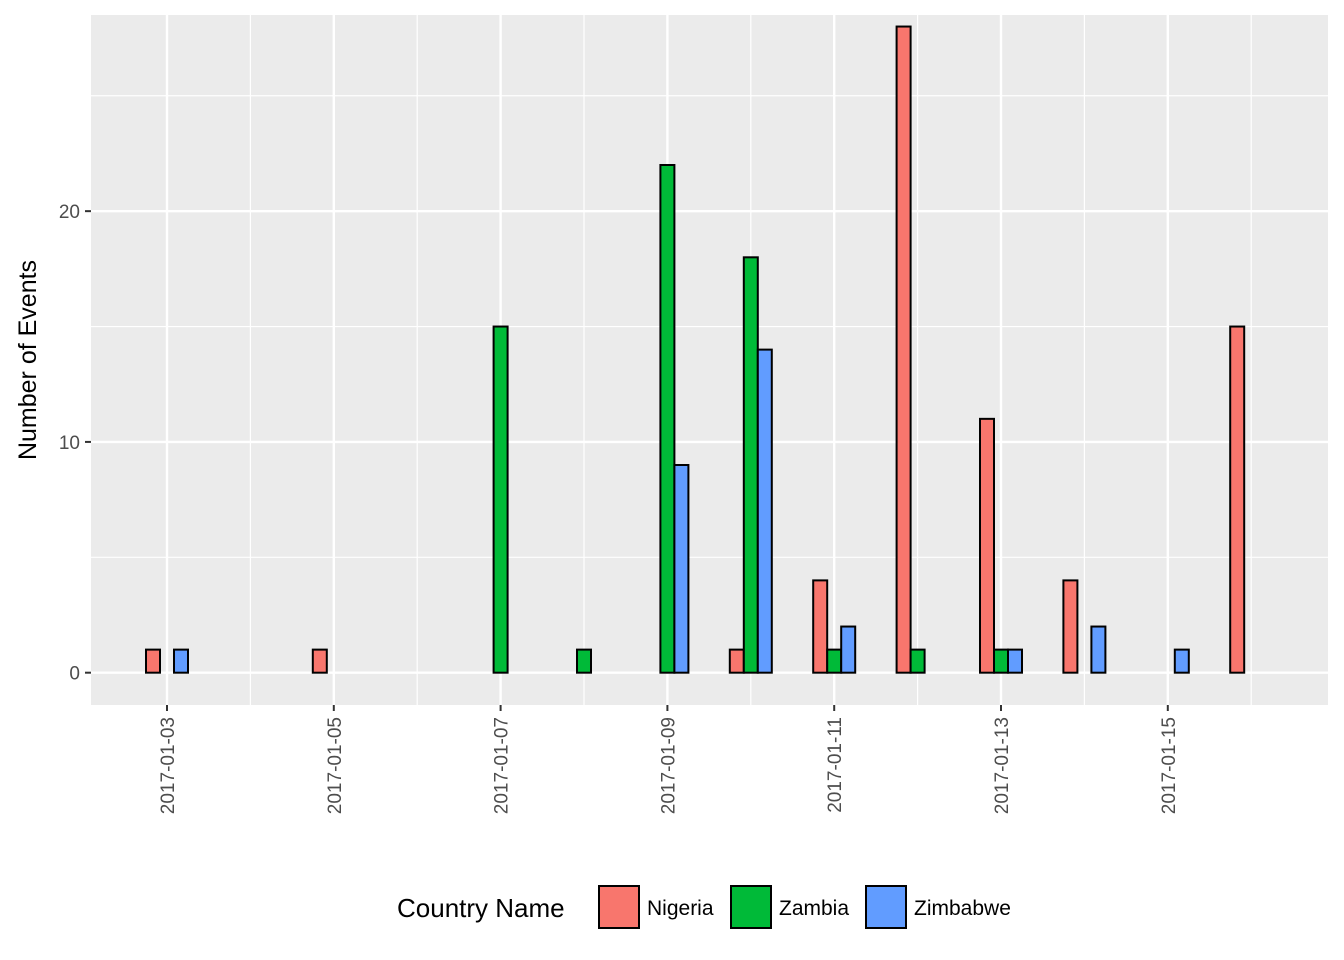 Image resolution: width=1344 pixels, height=960 pixels. What do you see at coordinates (168, 765) in the screenshot?
I see `x-tick-label: 2017-01-03` at bounding box center [168, 765].